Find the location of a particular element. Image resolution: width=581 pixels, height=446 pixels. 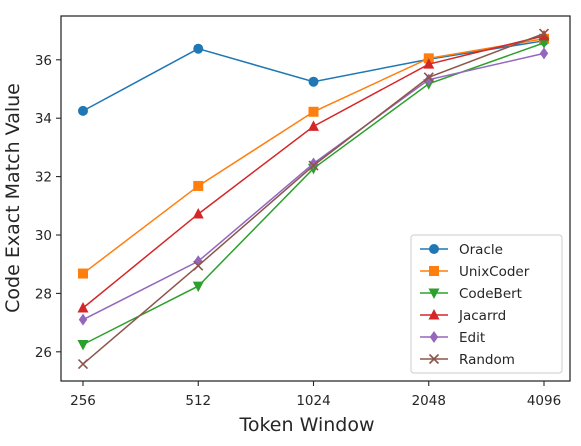

y-tick-label: 36 is located at coordinates (43, 61).